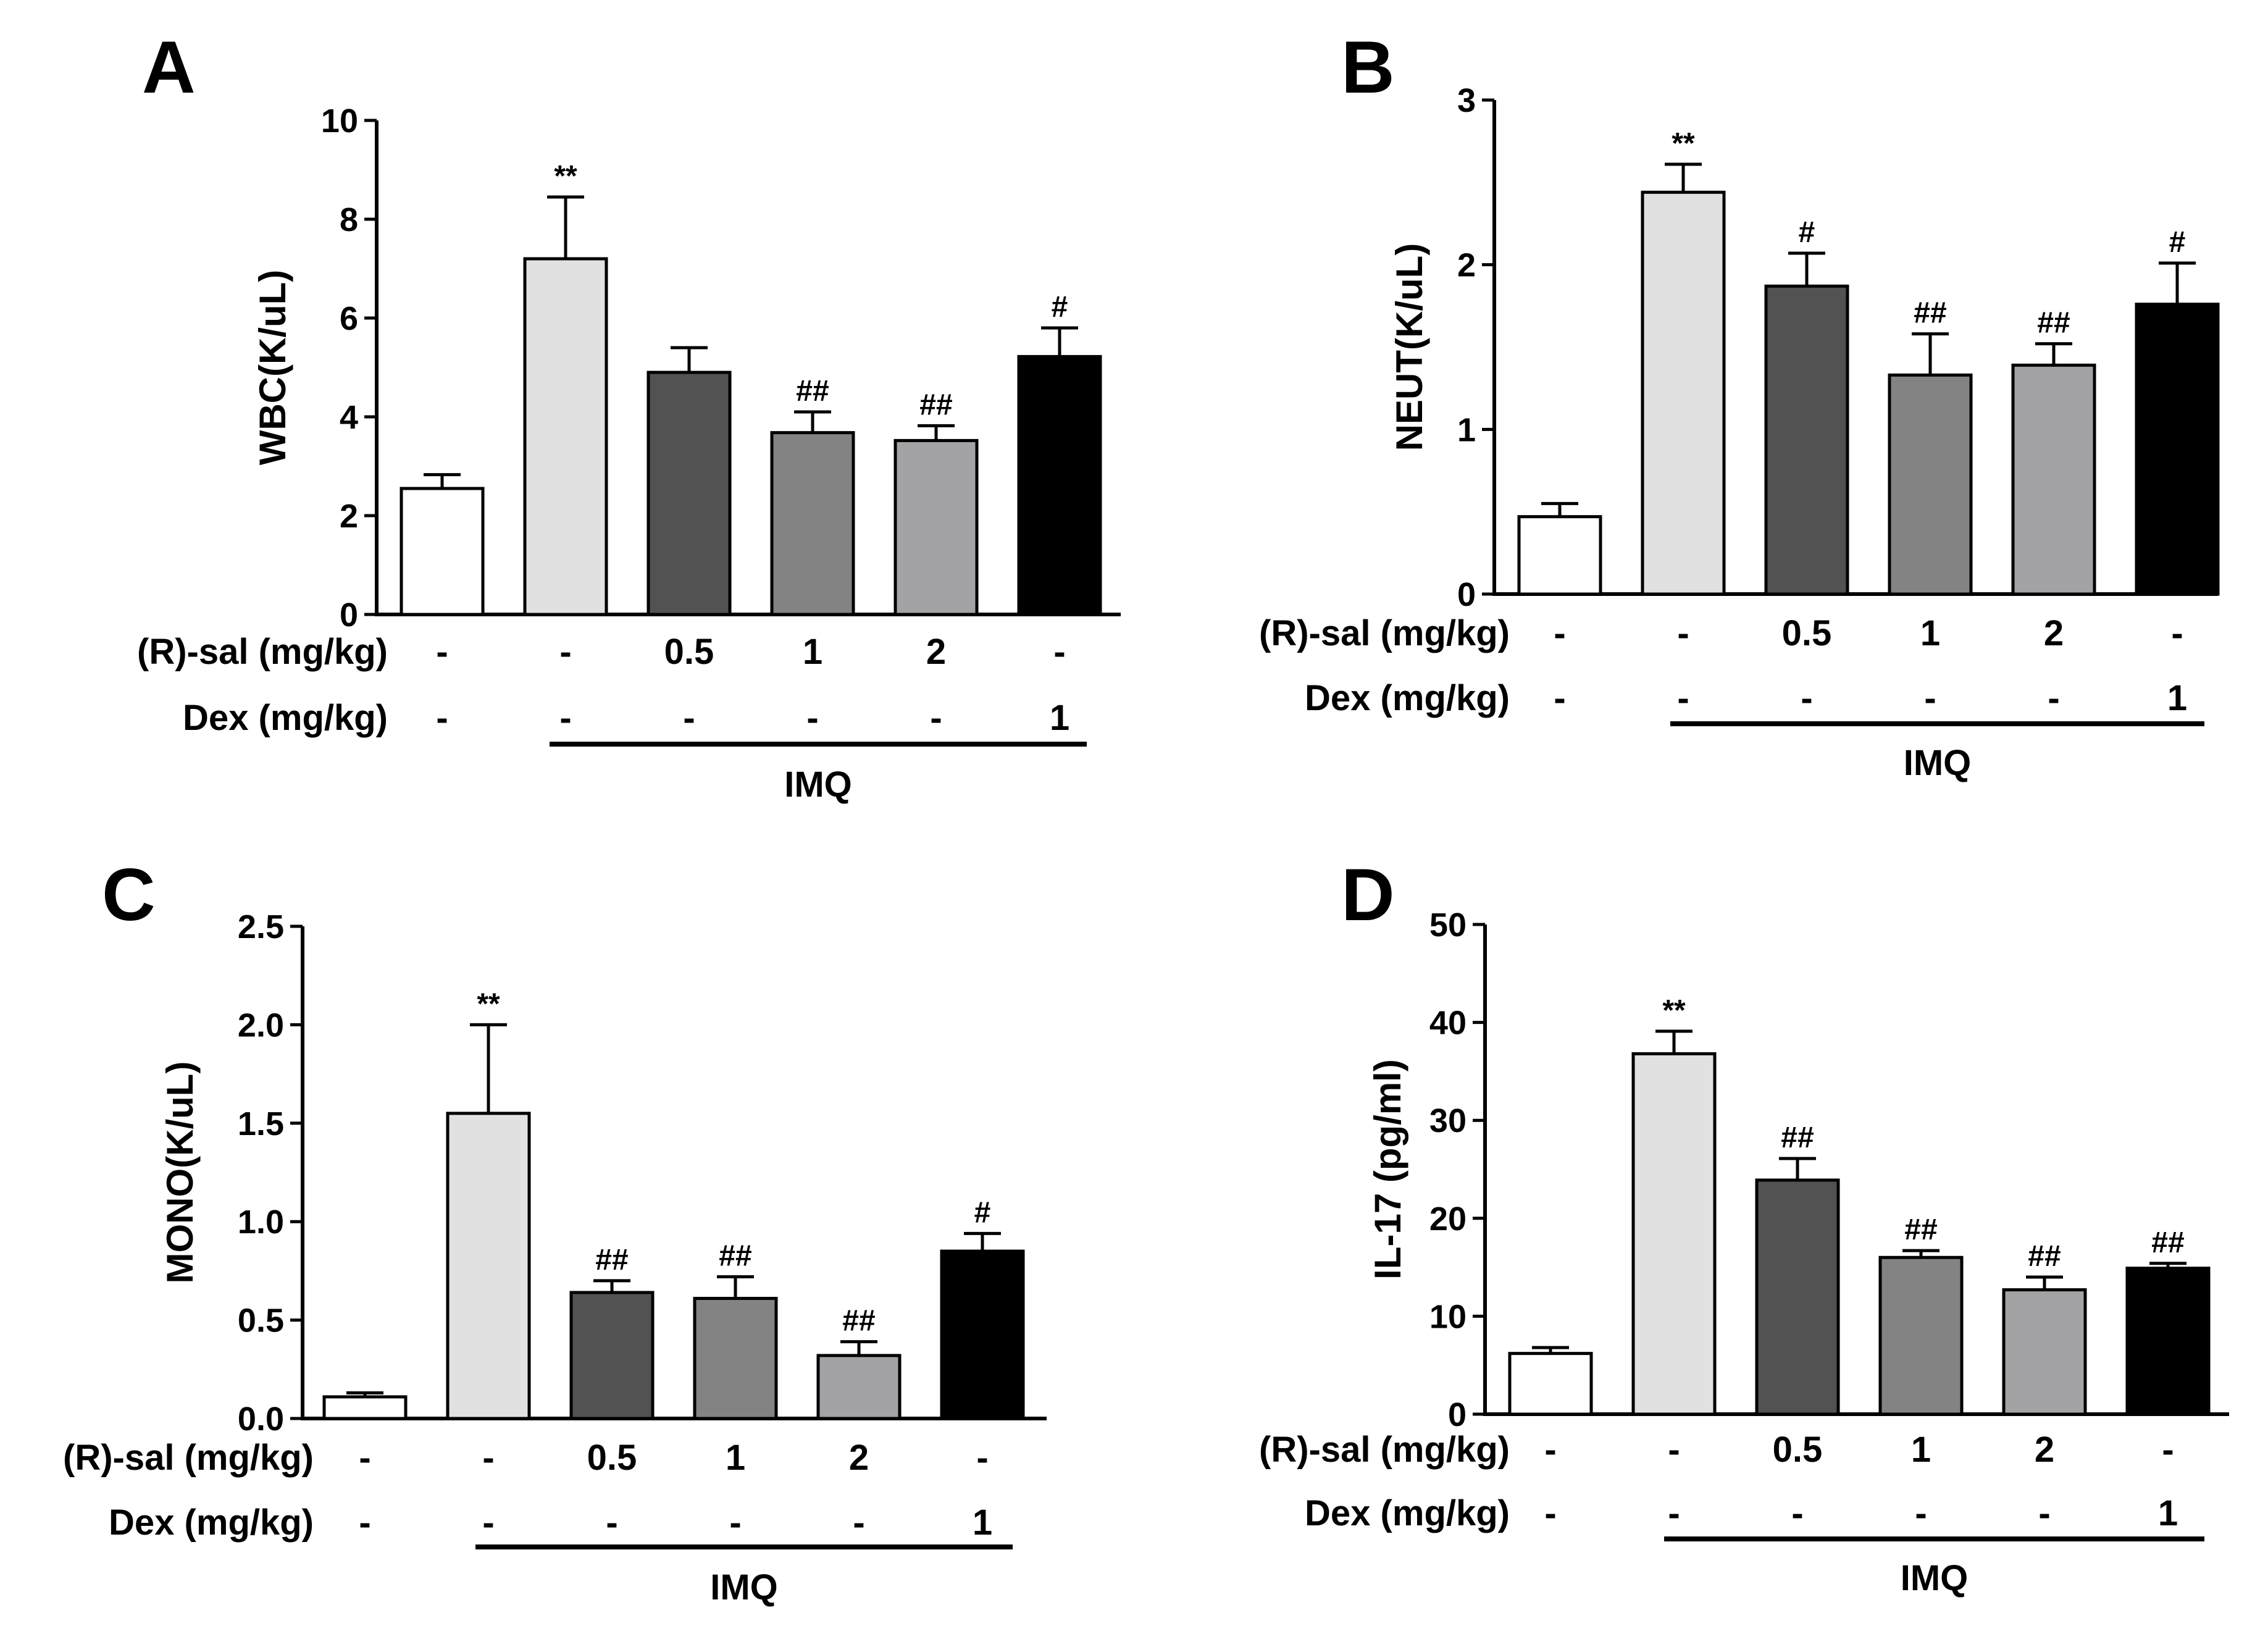 The width and height of the screenshot is (2268, 1626). Describe the element at coordinates (1448, 925) in the screenshot. I see `y-tick-label: 50` at that location.